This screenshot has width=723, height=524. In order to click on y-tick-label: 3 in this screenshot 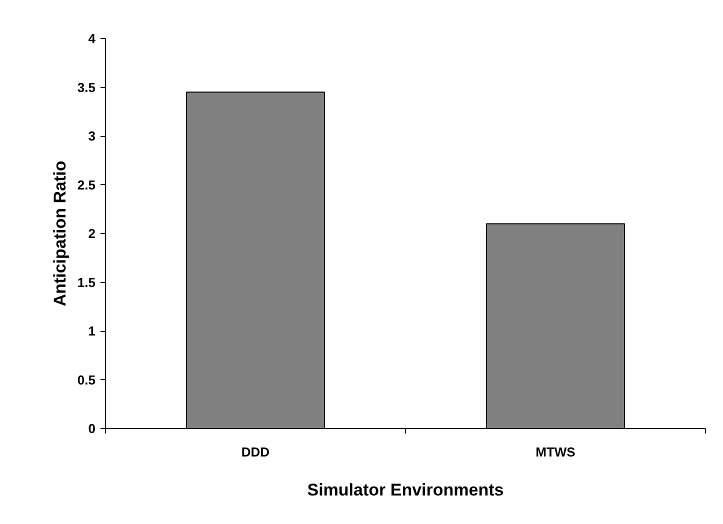, I will do `click(92, 136)`.